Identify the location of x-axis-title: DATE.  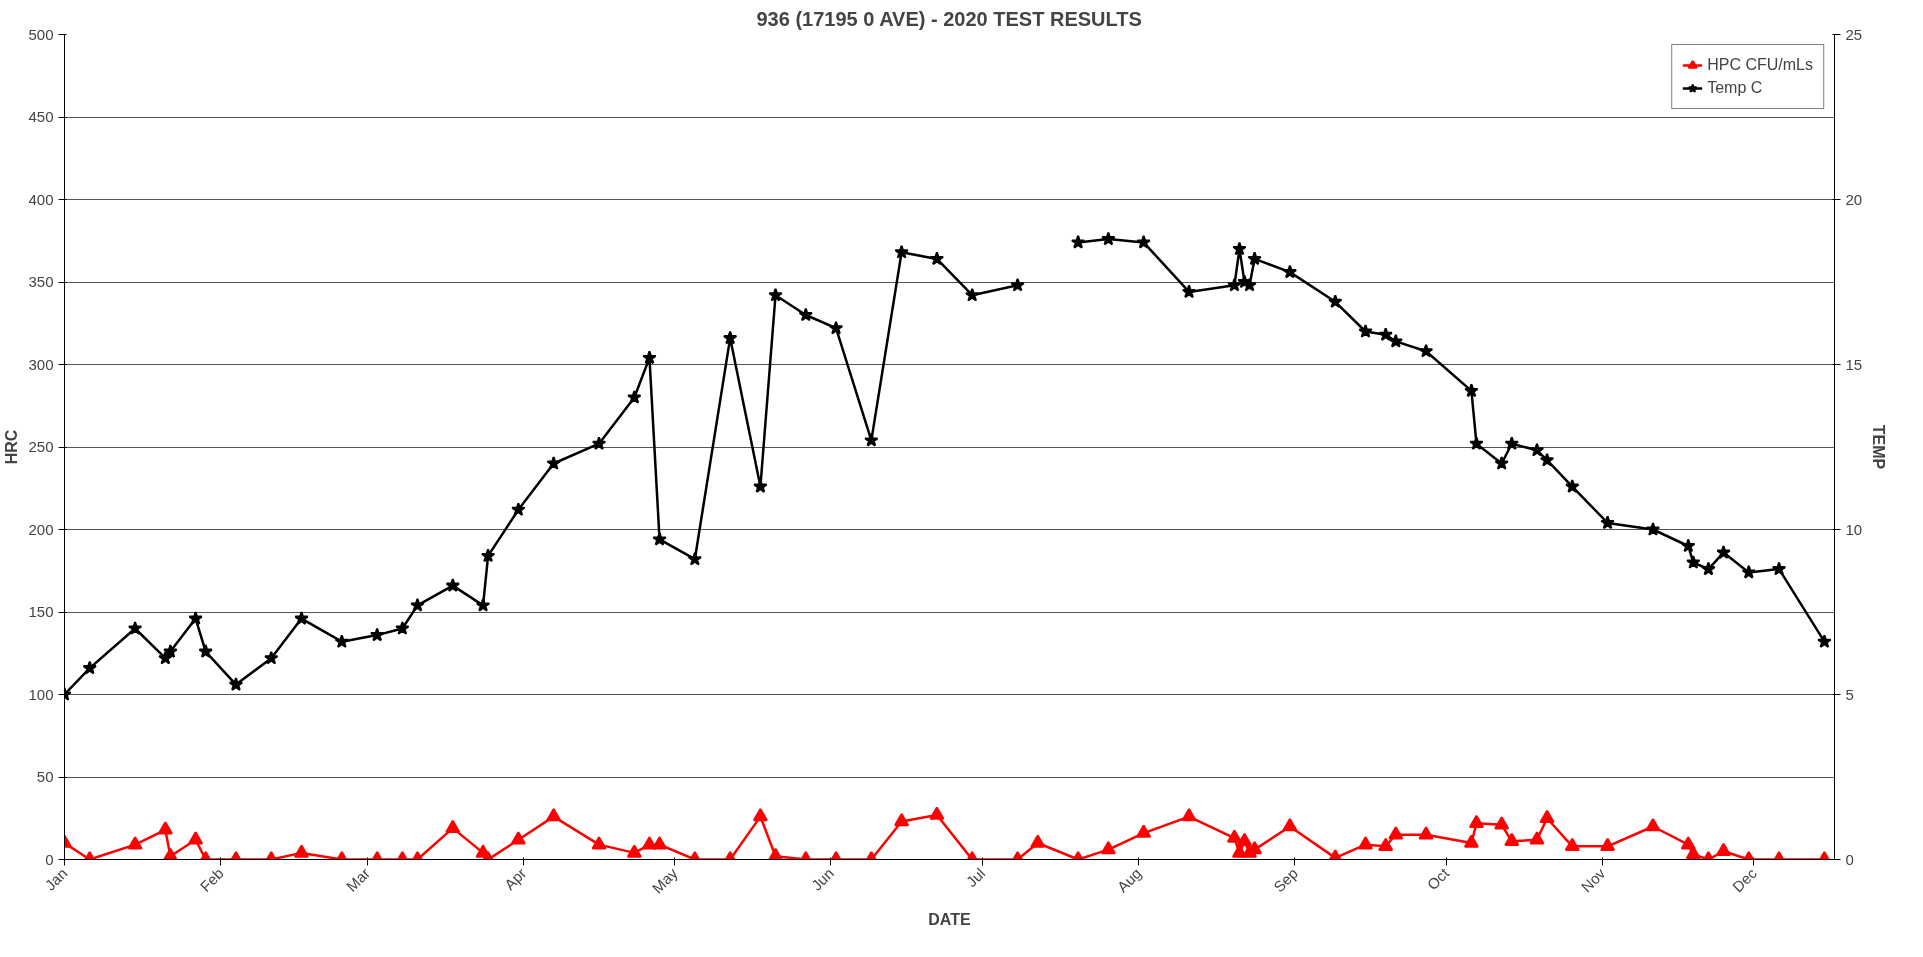
(950, 919).